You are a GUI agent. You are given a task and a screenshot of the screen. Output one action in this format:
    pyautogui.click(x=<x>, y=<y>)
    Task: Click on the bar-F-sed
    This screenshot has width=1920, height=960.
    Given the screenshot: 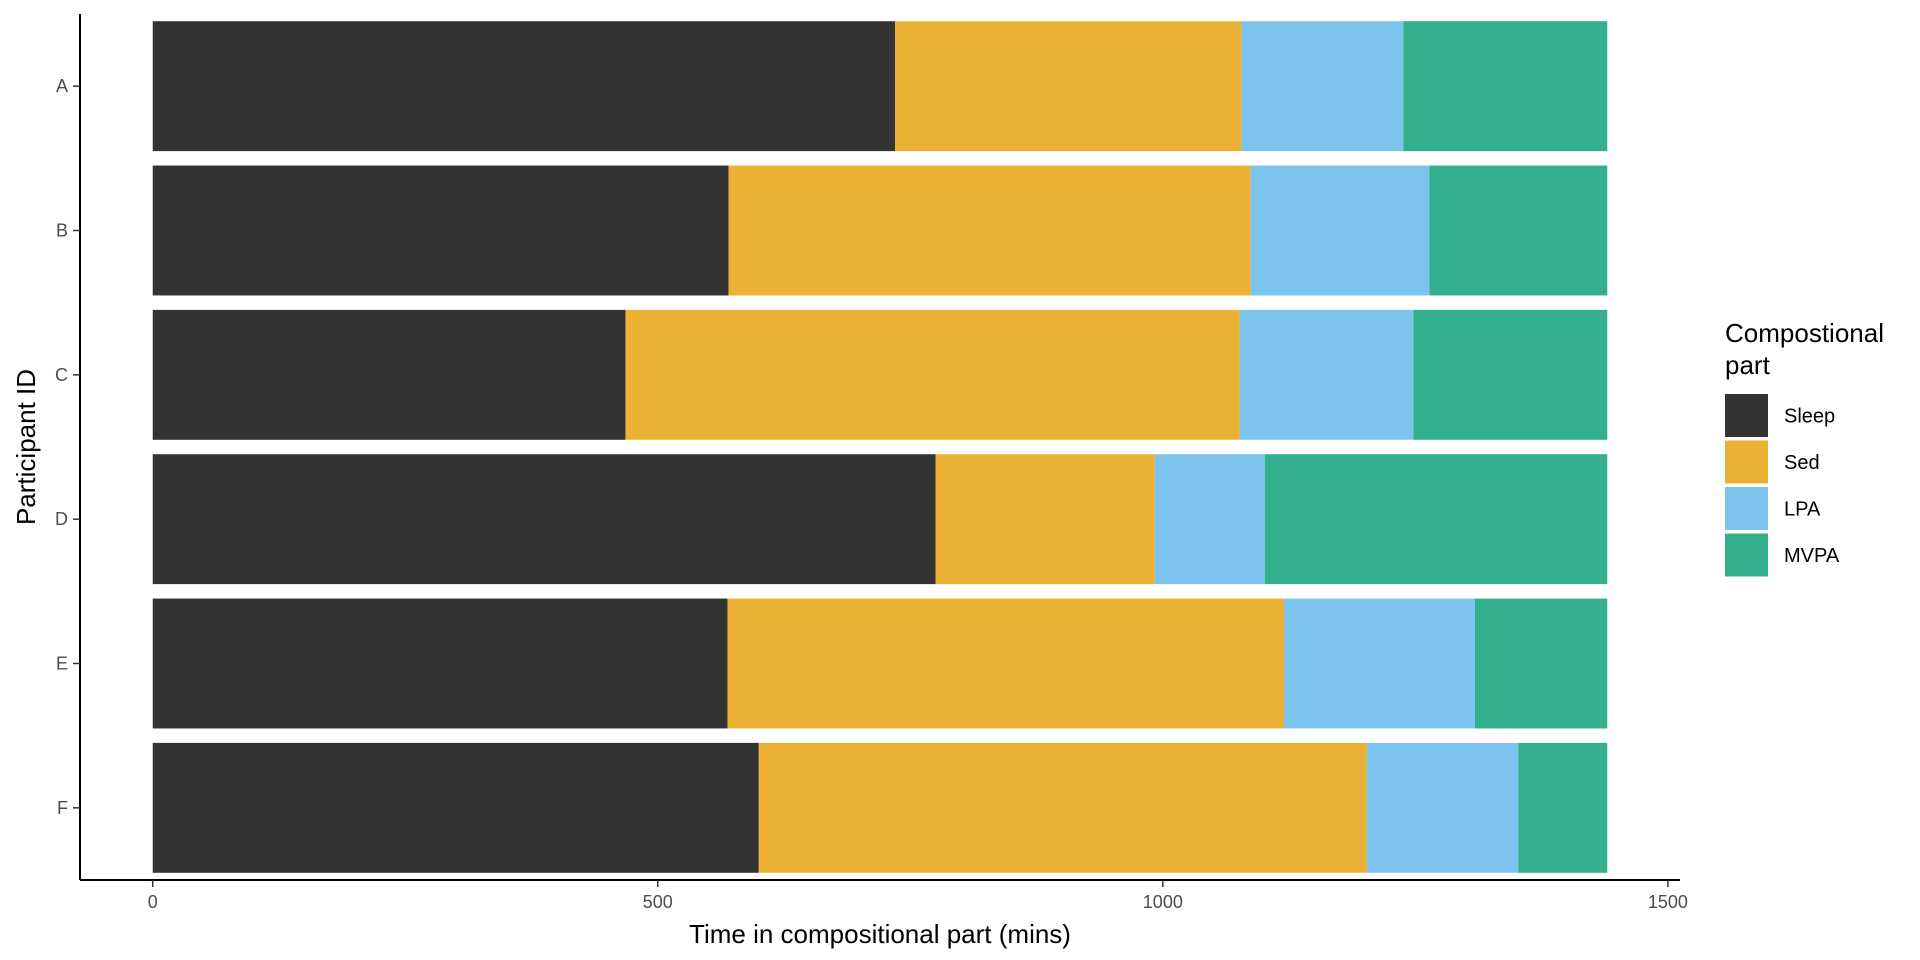 What is the action you would take?
    pyautogui.click(x=1062, y=807)
    